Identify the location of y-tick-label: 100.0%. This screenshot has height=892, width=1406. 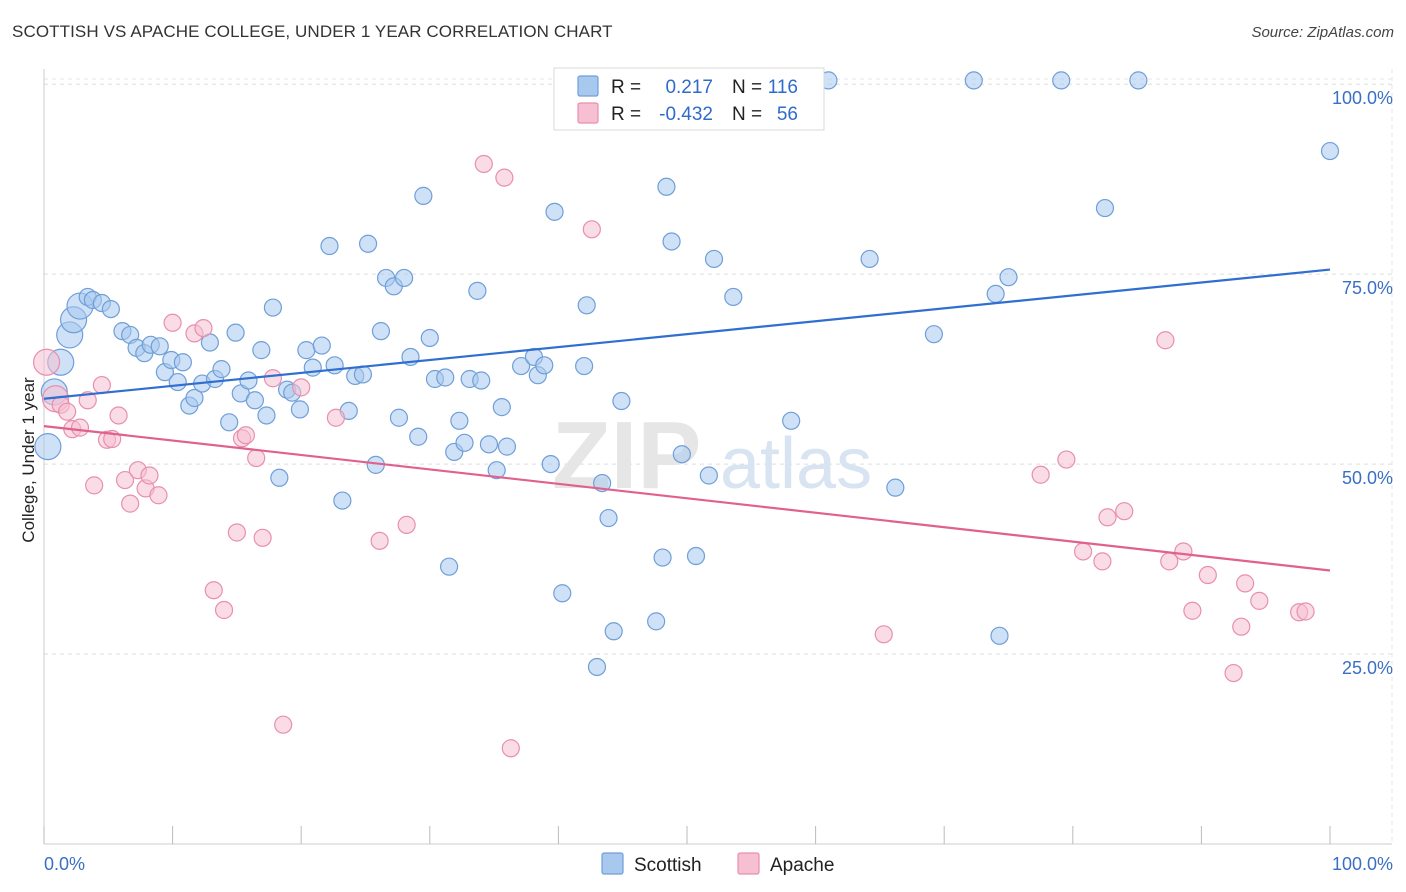
(1362, 98).